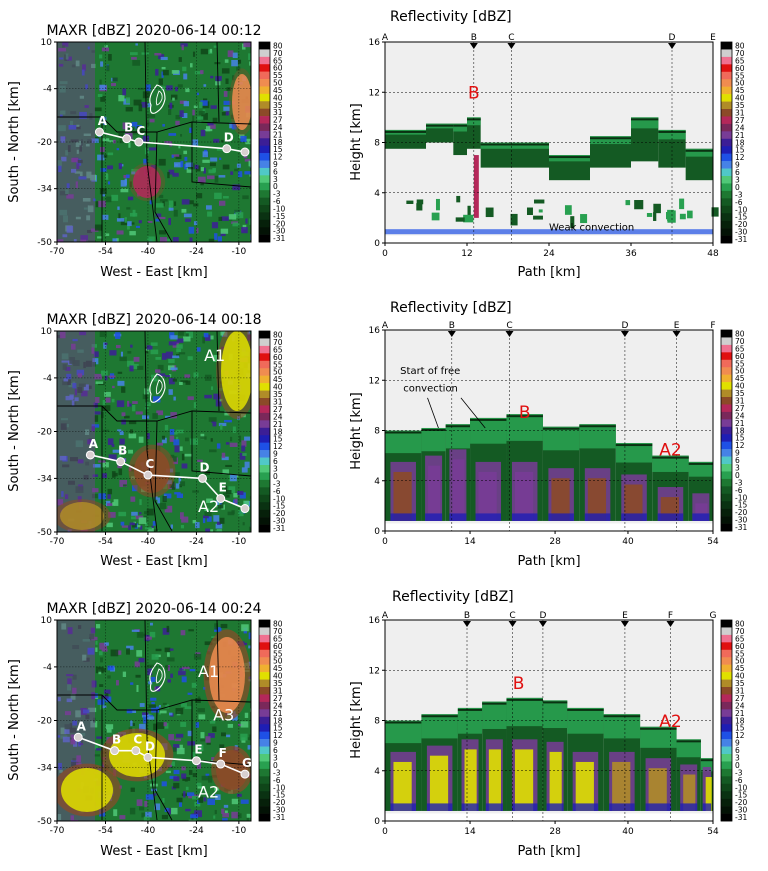 This screenshot has height=871, width=768. Describe the element at coordinates (150, 746) in the screenshot. I see `map-path-label: D` at that location.